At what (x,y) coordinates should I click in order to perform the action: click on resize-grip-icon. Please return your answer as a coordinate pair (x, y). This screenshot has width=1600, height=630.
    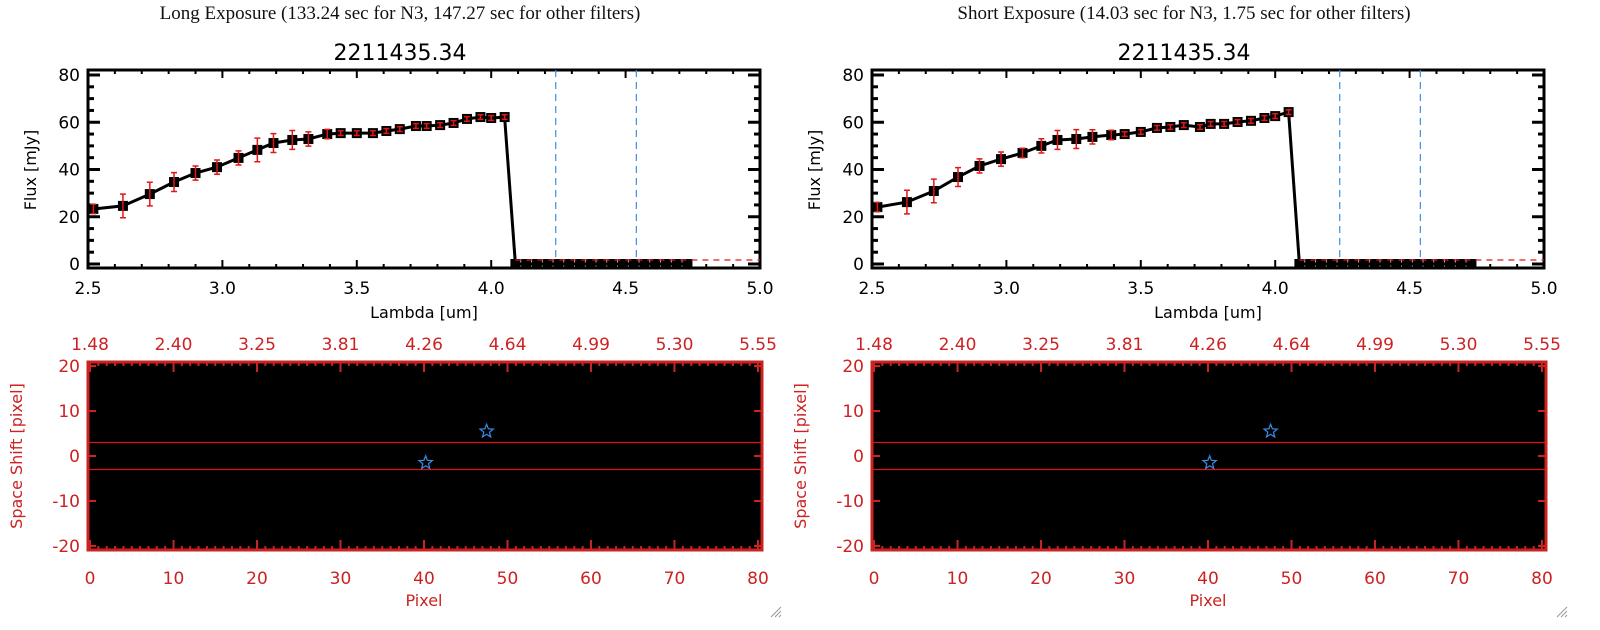
    Looking at the image, I should click on (776, 612).